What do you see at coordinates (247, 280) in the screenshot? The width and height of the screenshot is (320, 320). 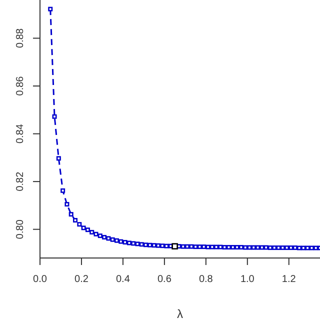 I see `x-tick-label: 1.0` at bounding box center [247, 280].